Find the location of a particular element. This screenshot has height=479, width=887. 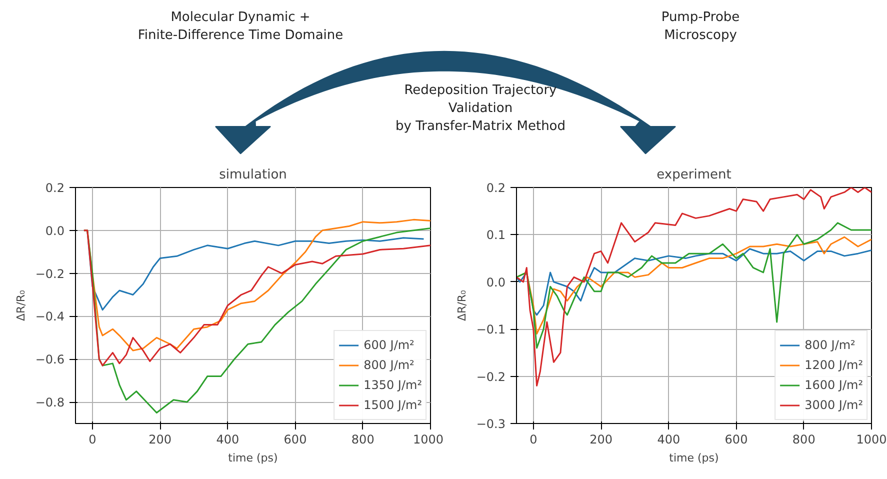

y-tick-label: −0.6 is located at coordinates (49, 359).